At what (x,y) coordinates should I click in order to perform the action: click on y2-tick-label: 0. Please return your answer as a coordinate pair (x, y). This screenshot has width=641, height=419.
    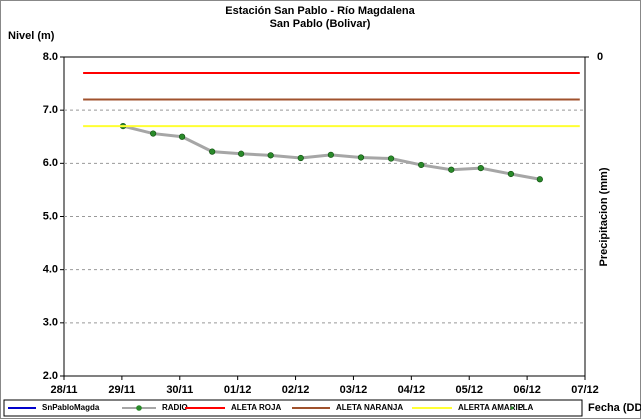
    Looking at the image, I should click on (600, 57).